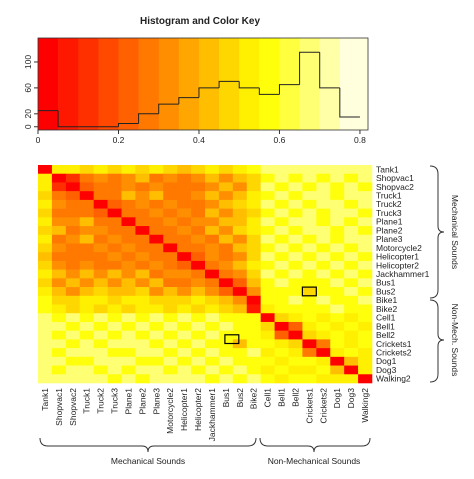 This screenshot has height=479, width=474. I want to click on row-label: Bike2, so click(387, 309).